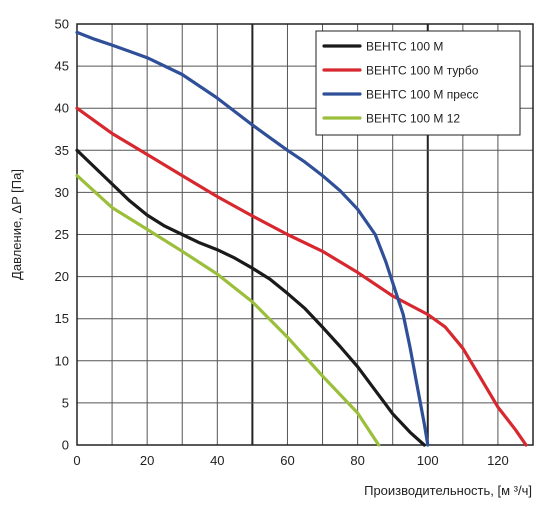 The width and height of the screenshot is (547, 507). I want to click on y-tick-label: 30, so click(62, 192).